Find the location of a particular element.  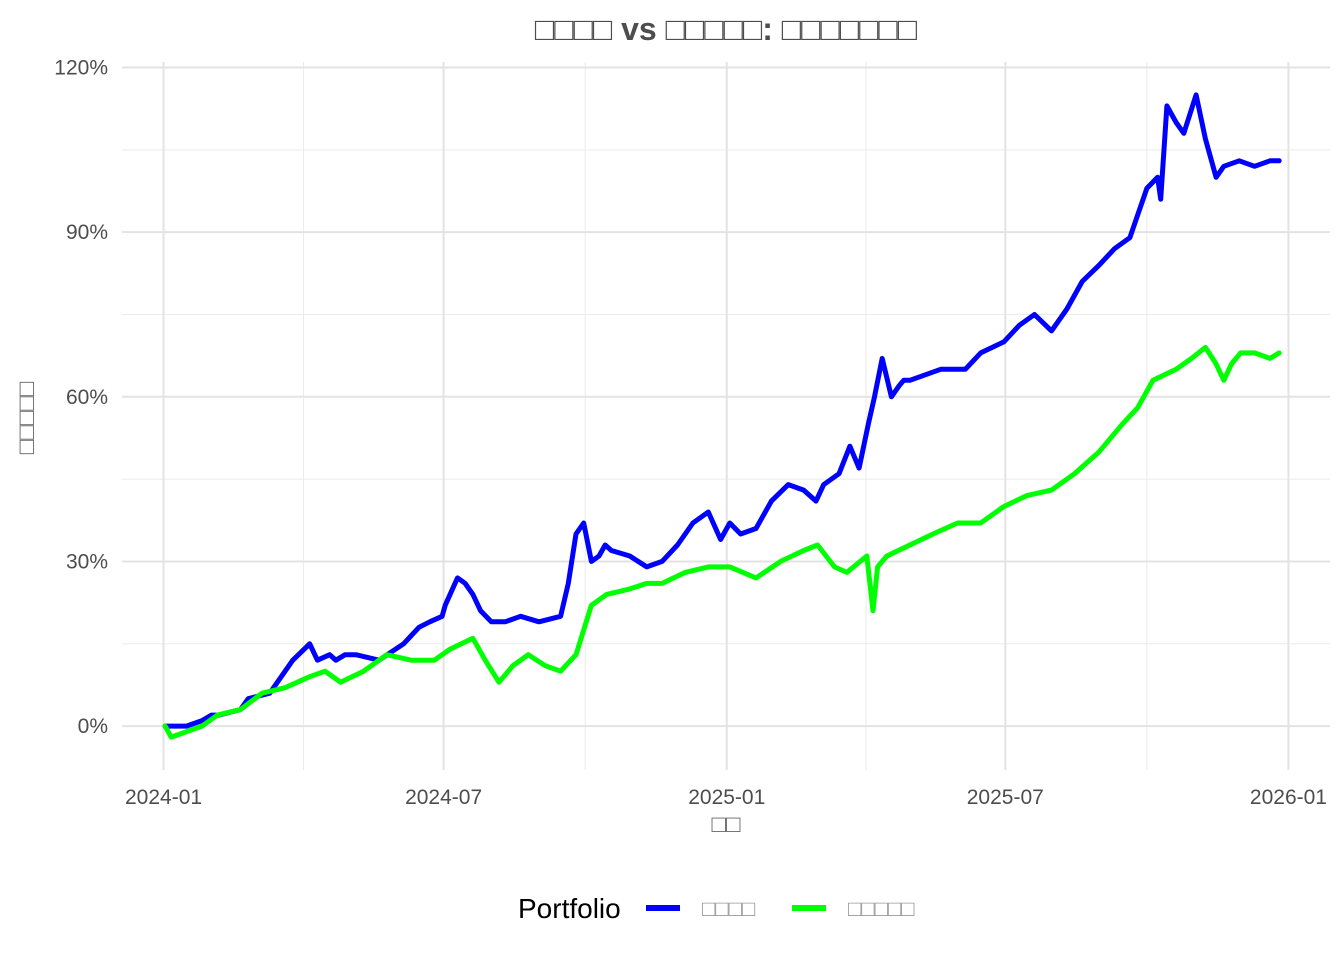

legend-label-series-1: □□□□ is located at coordinates (728, 908).